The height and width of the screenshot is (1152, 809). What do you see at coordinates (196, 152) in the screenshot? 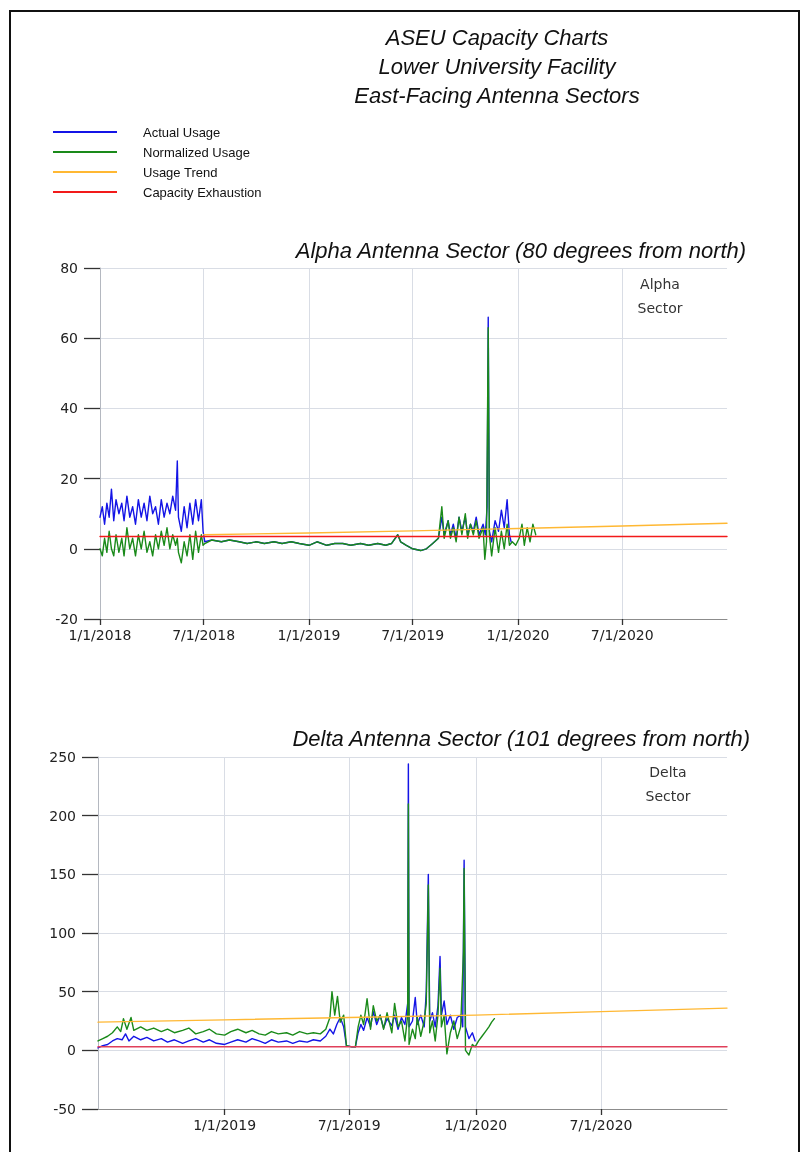
I see `legend-label: Normalized Usage` at bounding box center [196, 152].